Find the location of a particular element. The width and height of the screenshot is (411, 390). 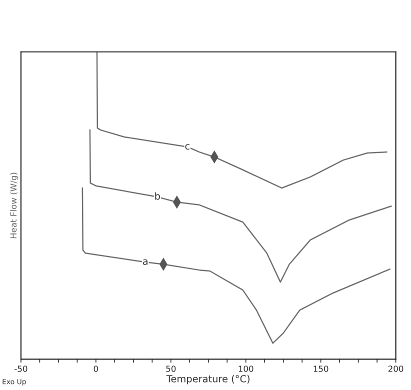

x-tick-label: 150 is located at coordinates (321, 369).